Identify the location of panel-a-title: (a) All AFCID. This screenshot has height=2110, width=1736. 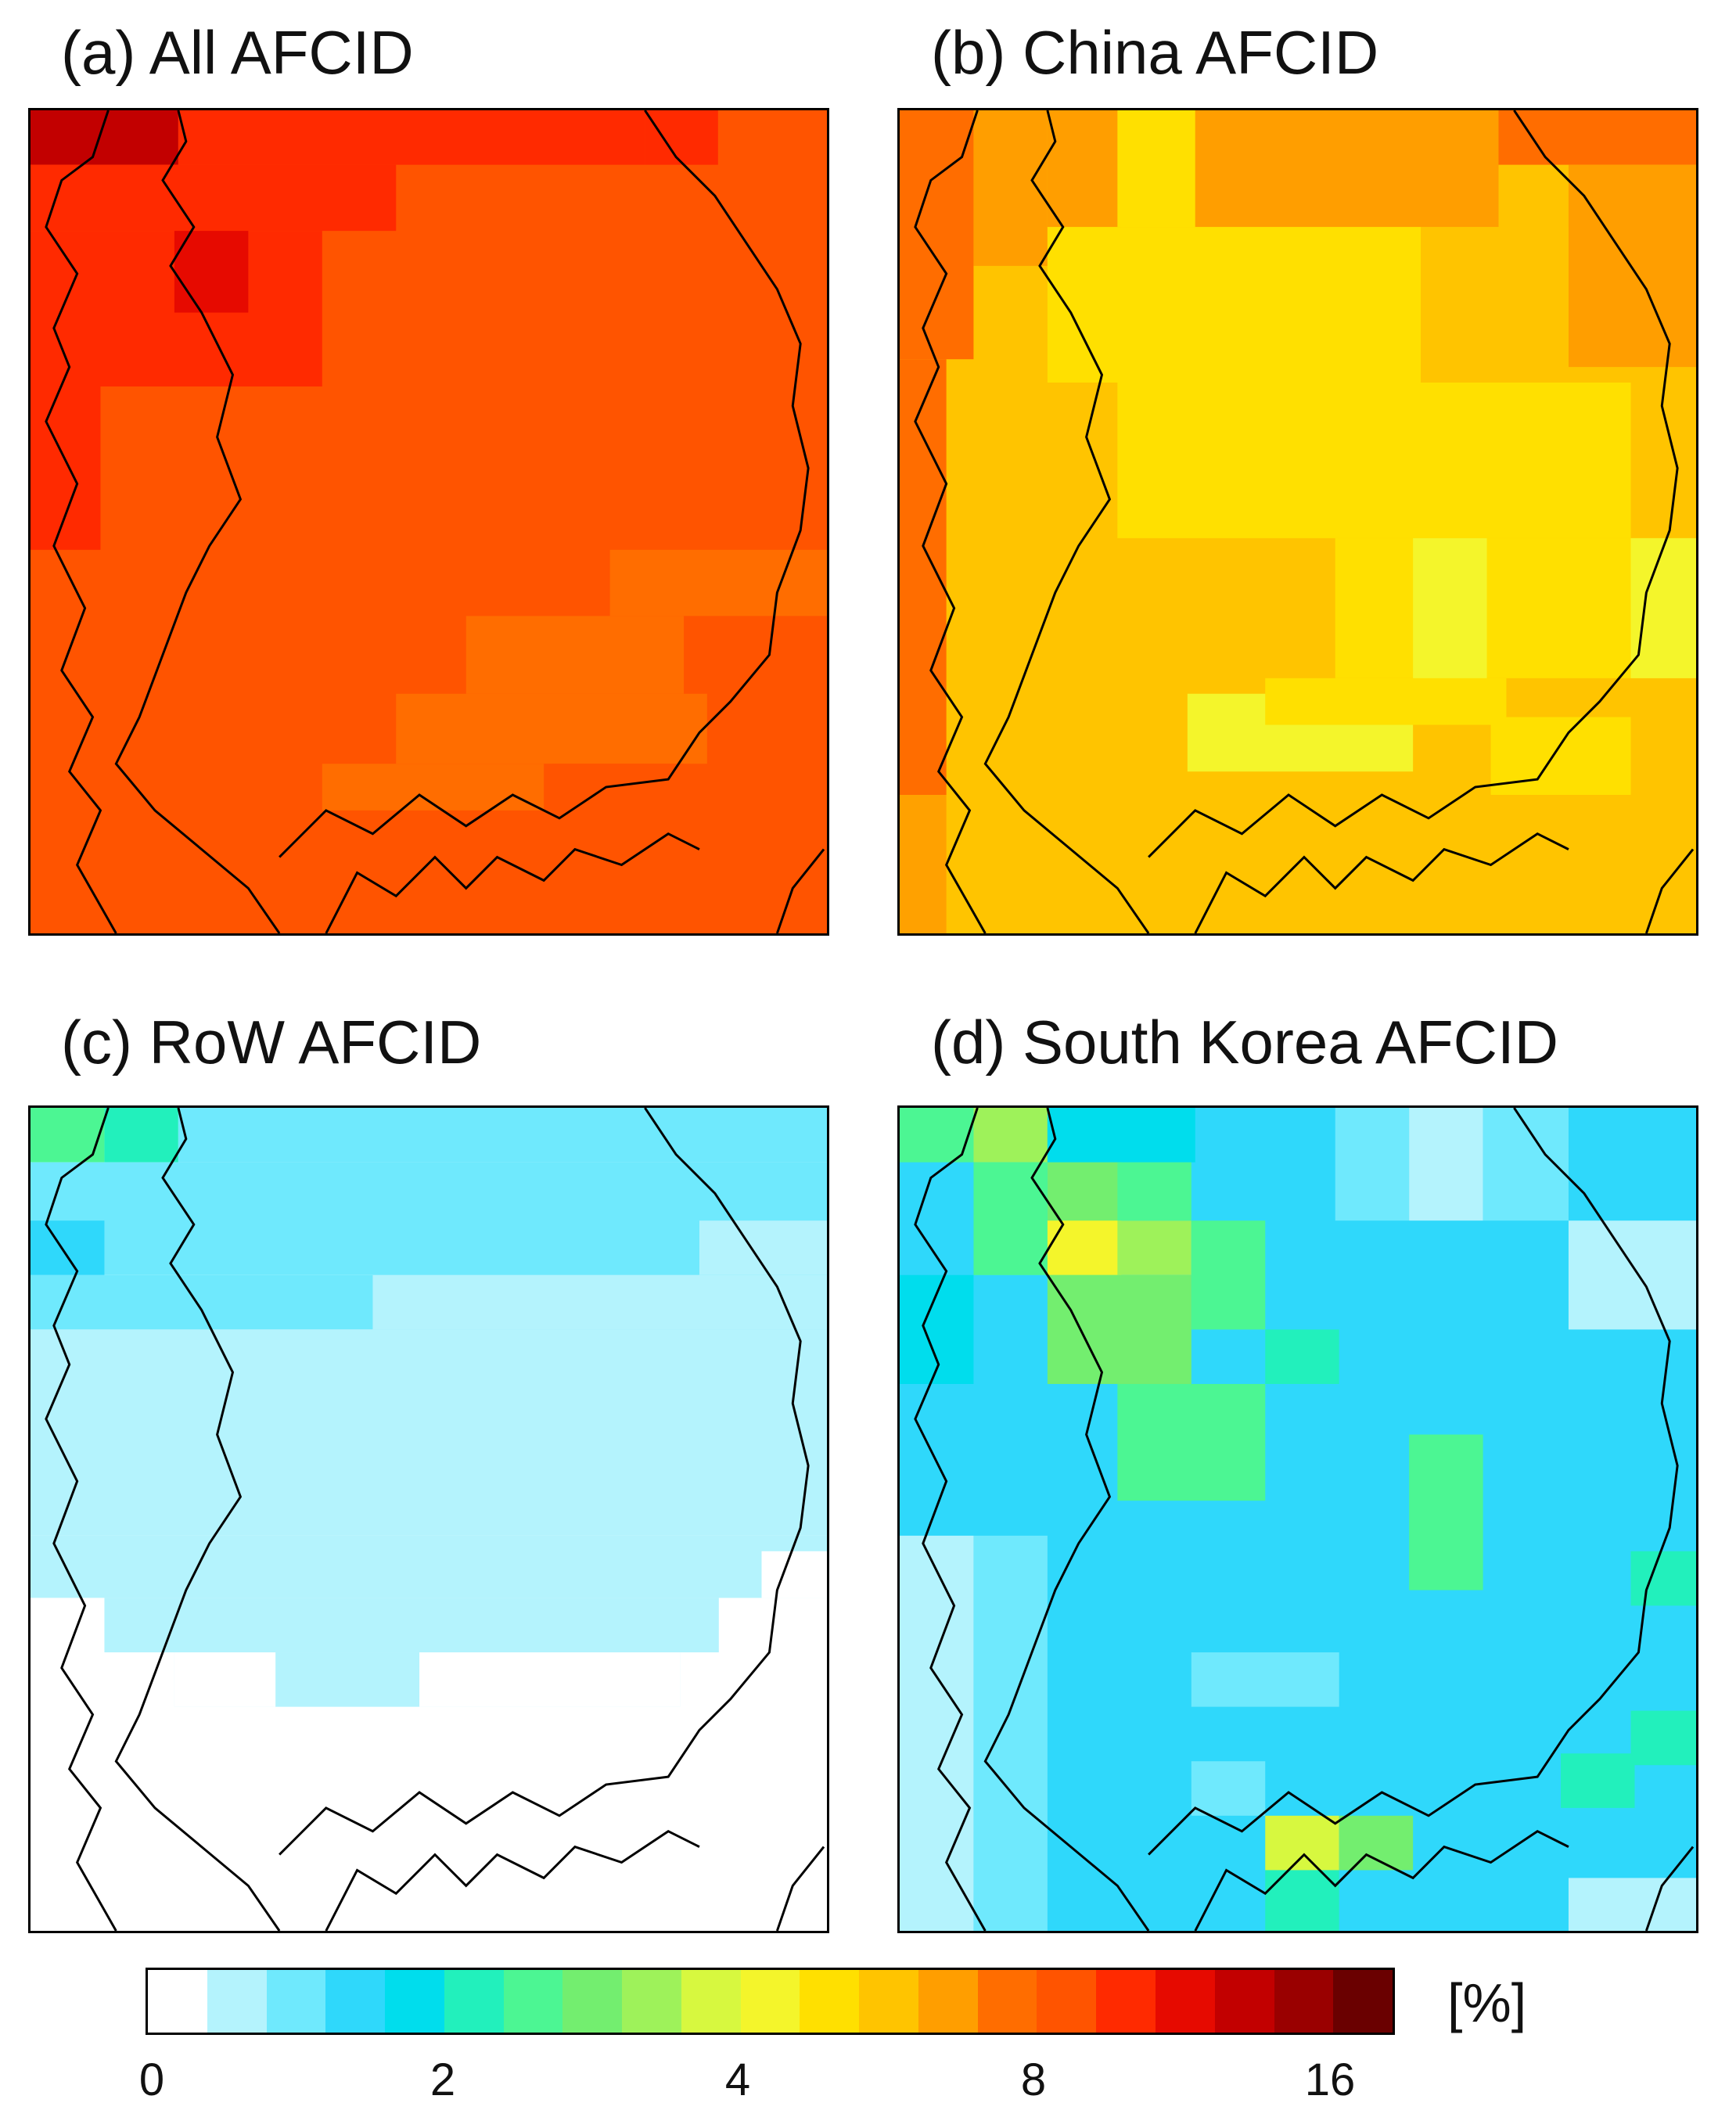
(238, 52).